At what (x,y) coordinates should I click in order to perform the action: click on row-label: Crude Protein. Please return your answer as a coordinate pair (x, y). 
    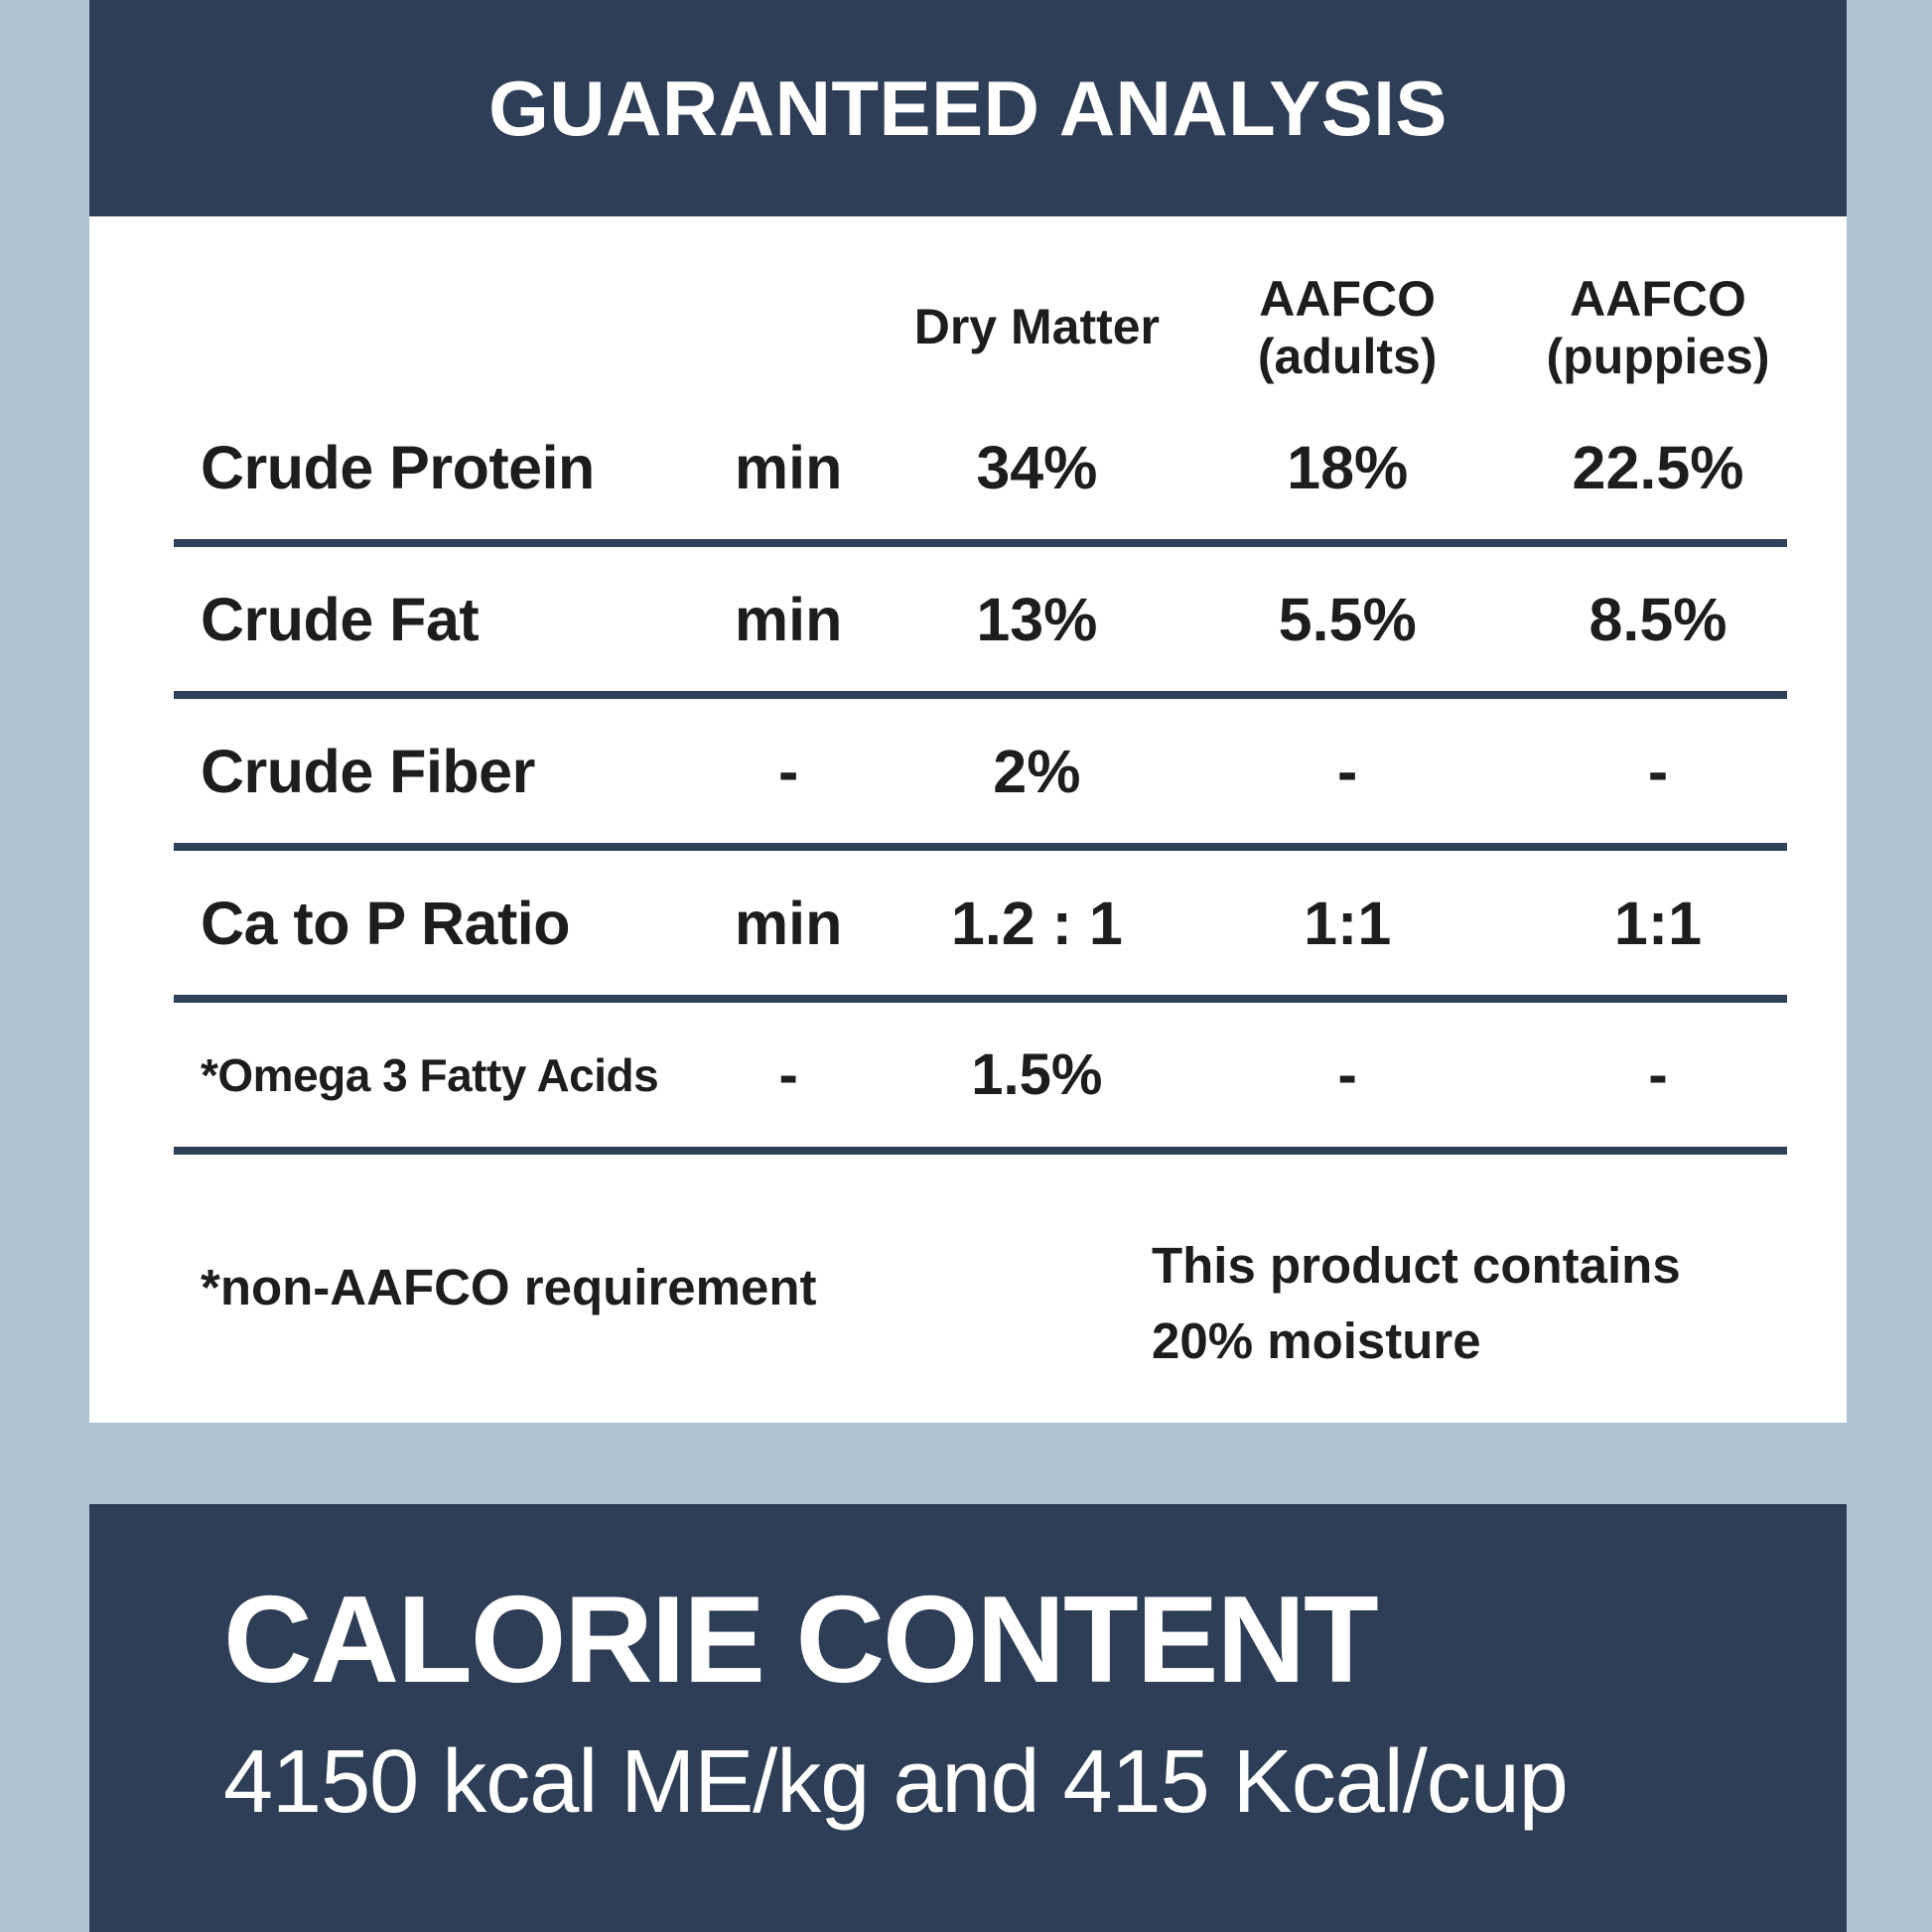
    Looking at the image, I should click on (398, 467).